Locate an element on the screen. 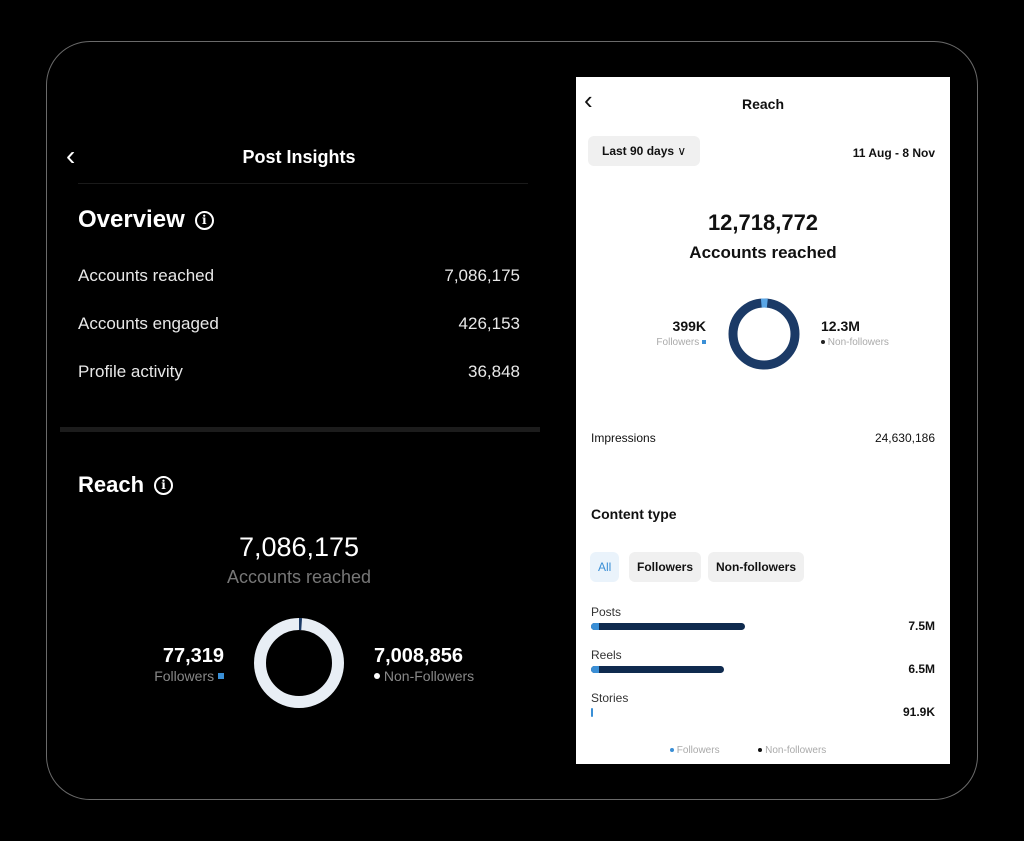 Image resolution: width=1024 pixels, height=841 pixels. impressions-label: Impressions is located at coordinates (623, 438).